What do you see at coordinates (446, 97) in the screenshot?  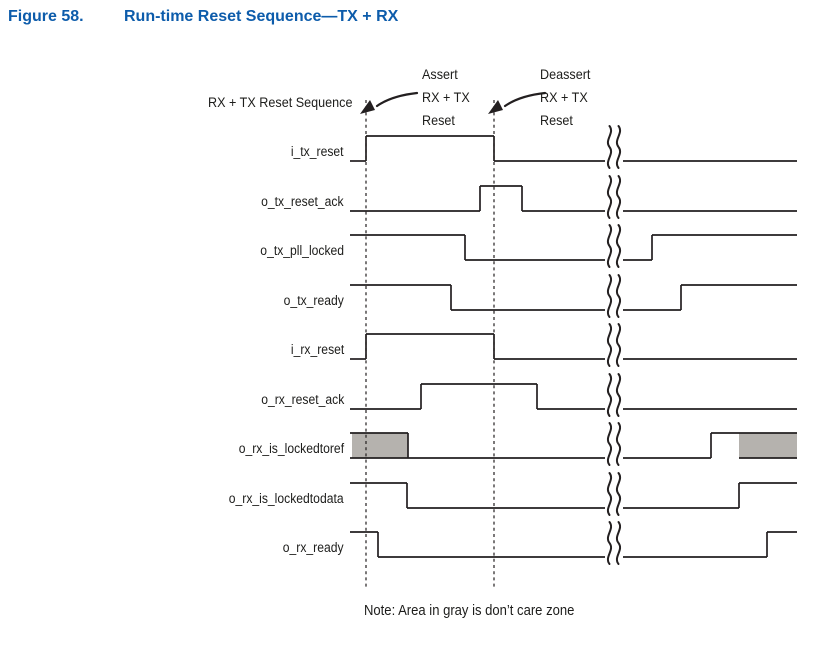 I see `assert-annotation-text: Assert RX + TX Reset` at bounding box center [446, 97].